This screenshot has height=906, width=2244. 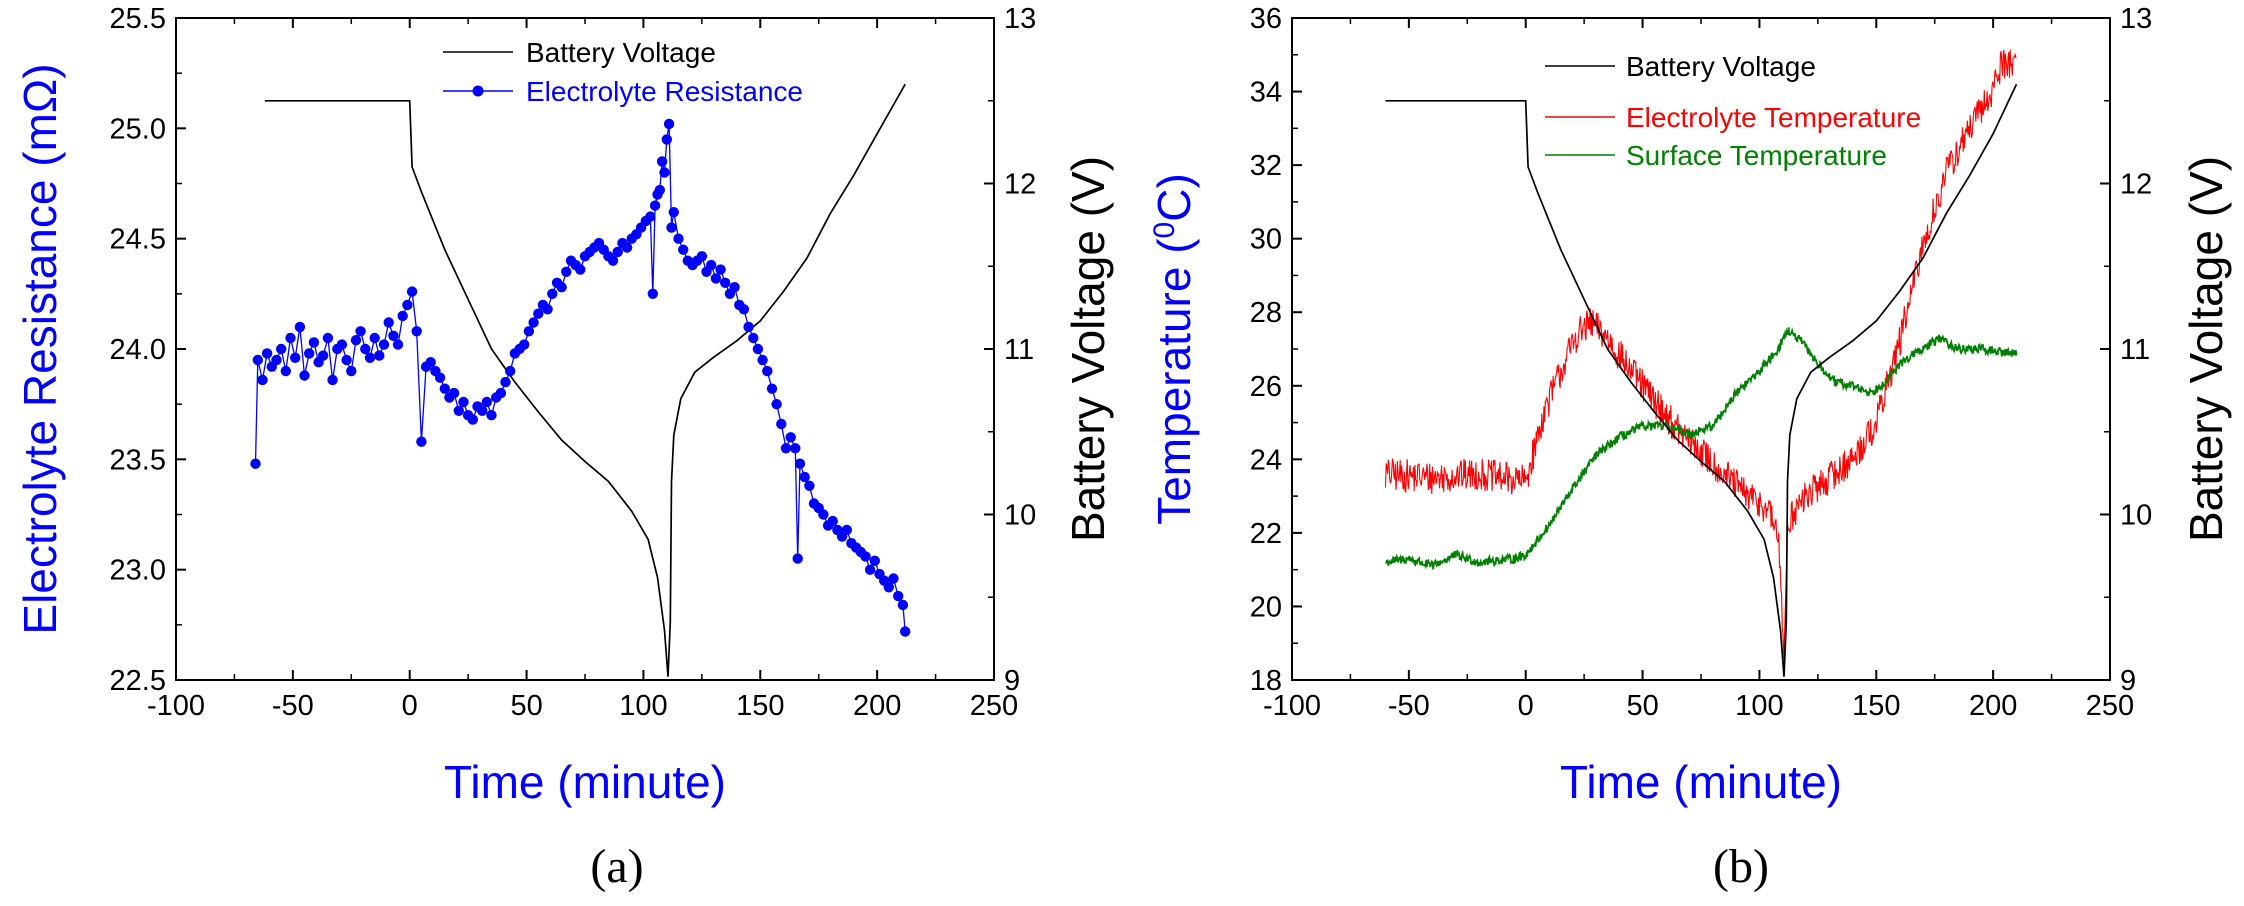 What do you see at coordinates (1266, 387) in the screenshot?
I see `y-left-tick-label: 26` at bounding box center [1266, 387].